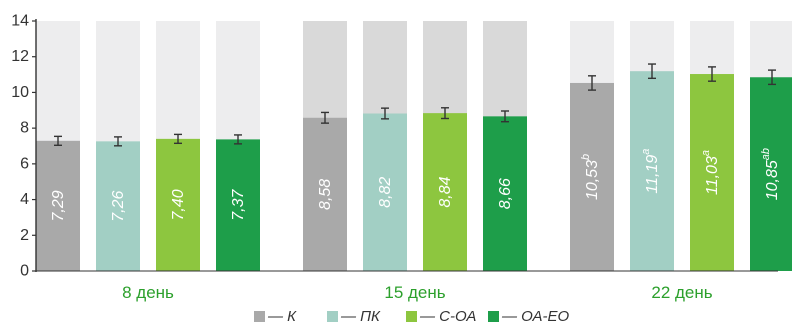 This screenshot has height=326, width=792. I want to click on value-label: 8,84, so click(445, 191).